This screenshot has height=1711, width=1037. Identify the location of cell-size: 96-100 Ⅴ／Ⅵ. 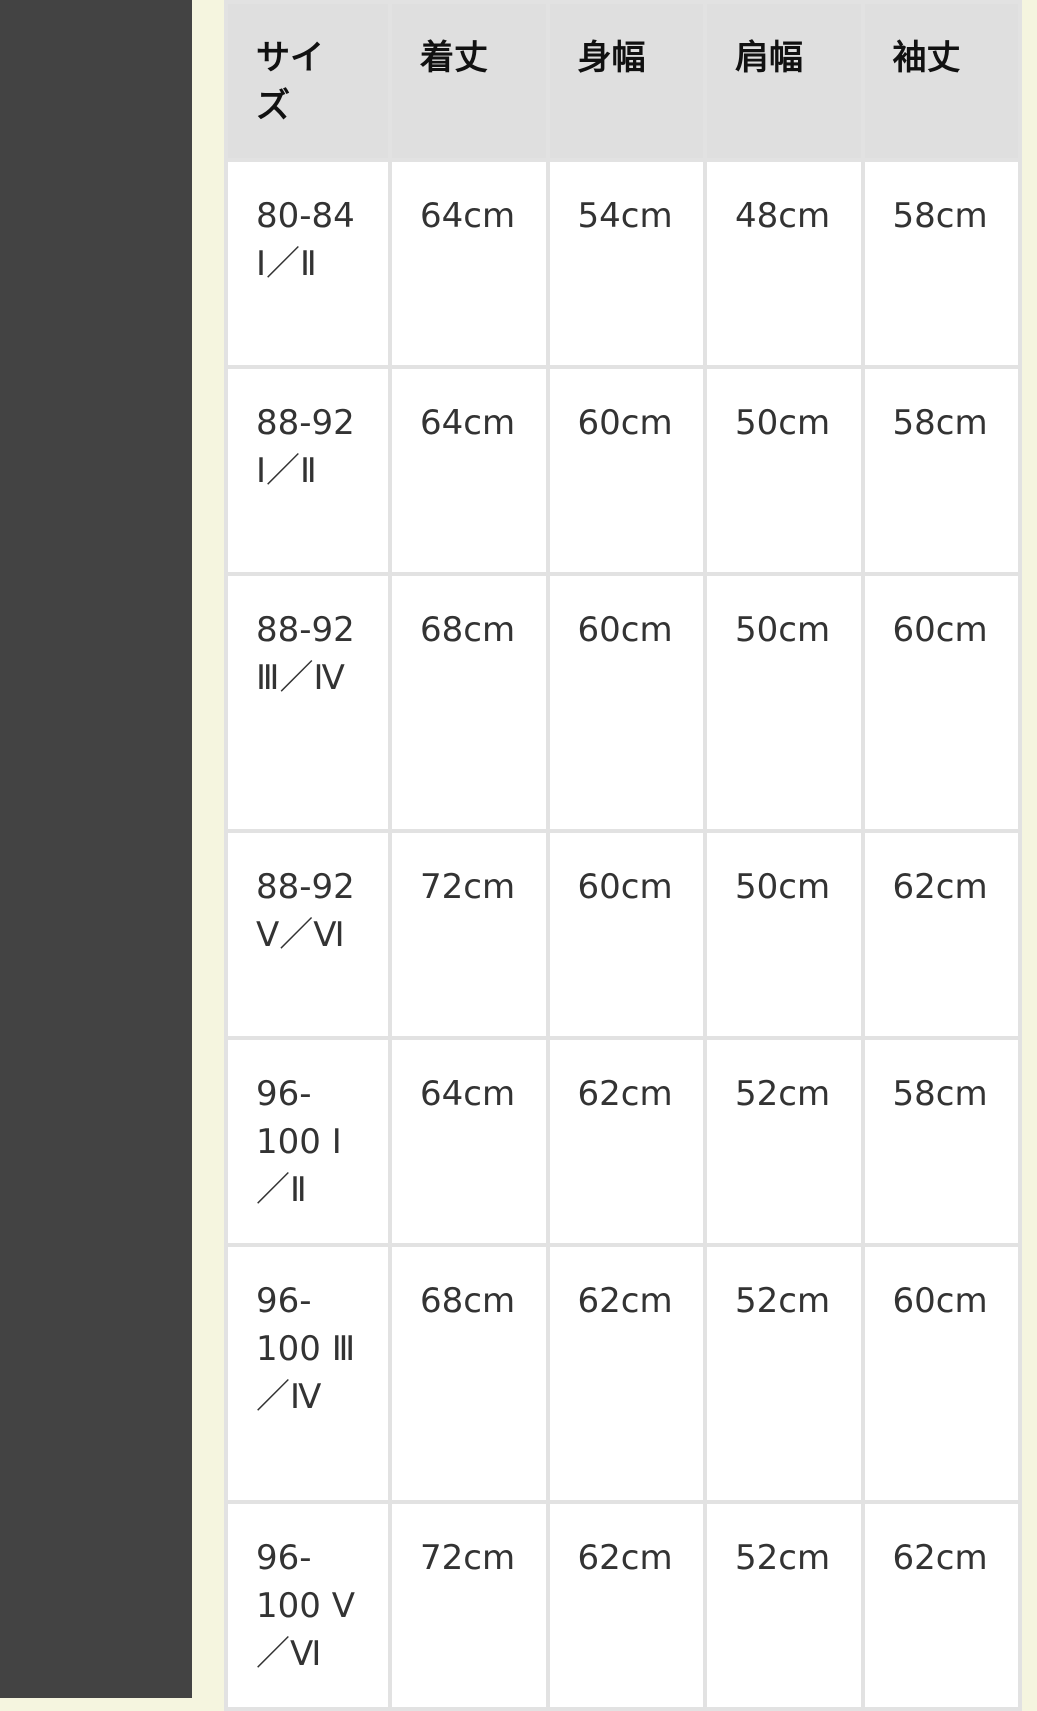
(305, 1606).